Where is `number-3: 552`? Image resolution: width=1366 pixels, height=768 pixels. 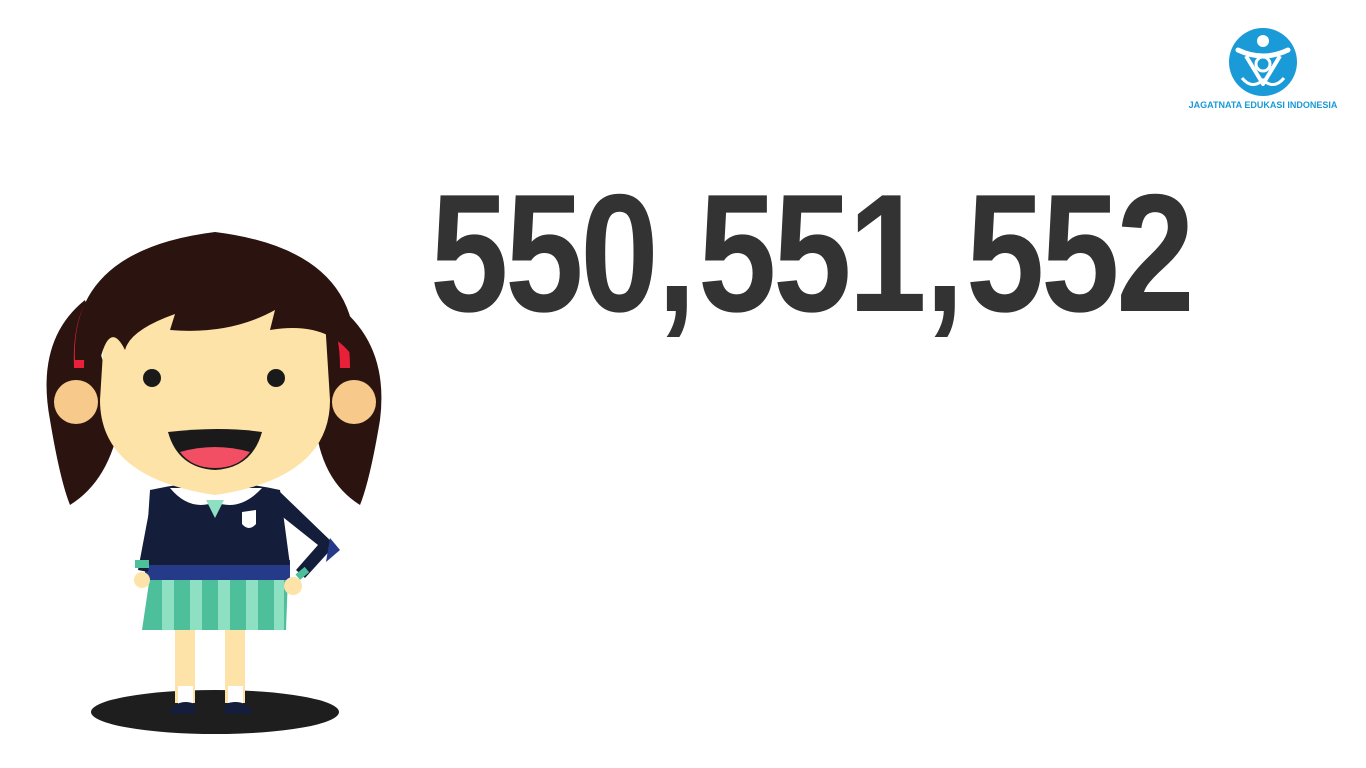 number-3: 552 is located at coordinates (1080, 253).